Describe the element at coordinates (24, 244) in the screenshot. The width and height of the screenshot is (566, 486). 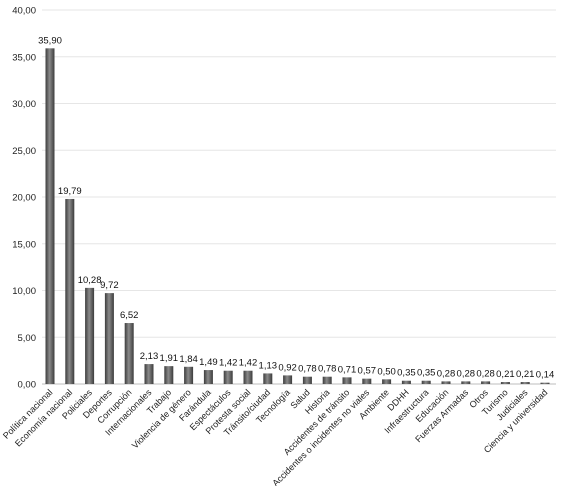
I see `y-tick-label: 15,00` at that location.